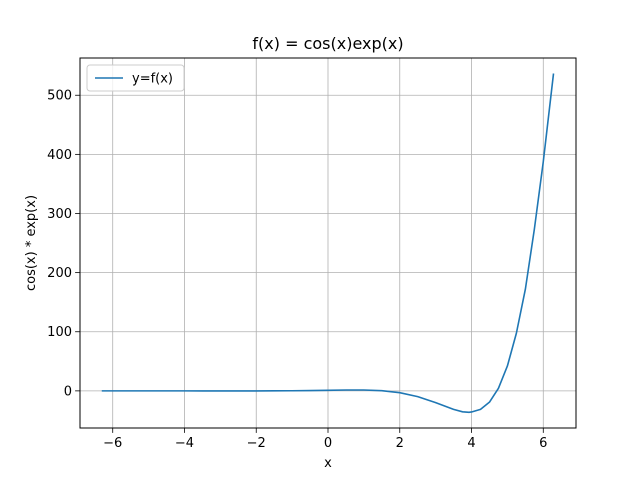 This screenshot has height=480, width=640. I want to click on y-tick-label: 500, so click(59, 96).